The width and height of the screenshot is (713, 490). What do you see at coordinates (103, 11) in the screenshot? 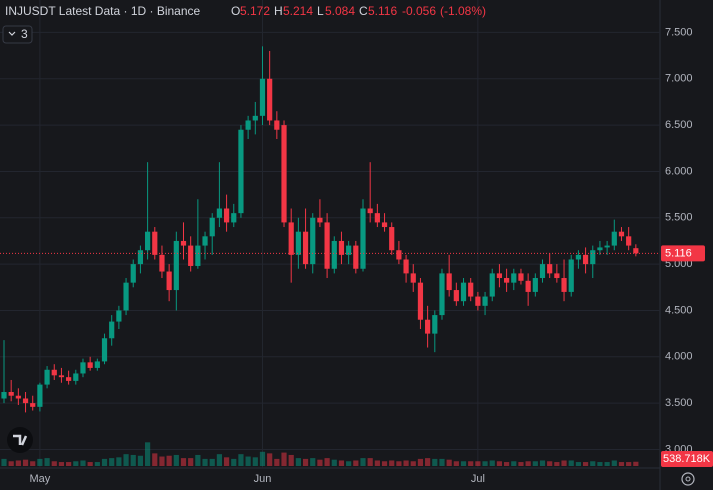
I see `symbol-title: INJUSDT Latest Data · 1D · Binance` at bounding box center [103, 11].